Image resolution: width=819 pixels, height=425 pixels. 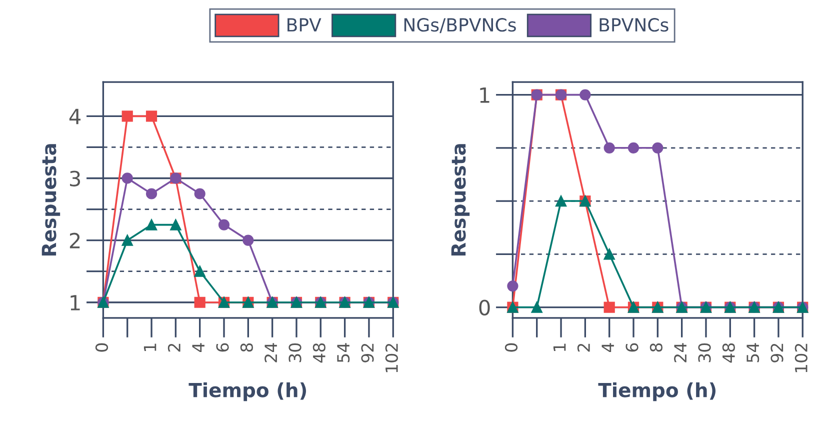 I want to click on y-tick-label: 2, so click(x=75, y=240).